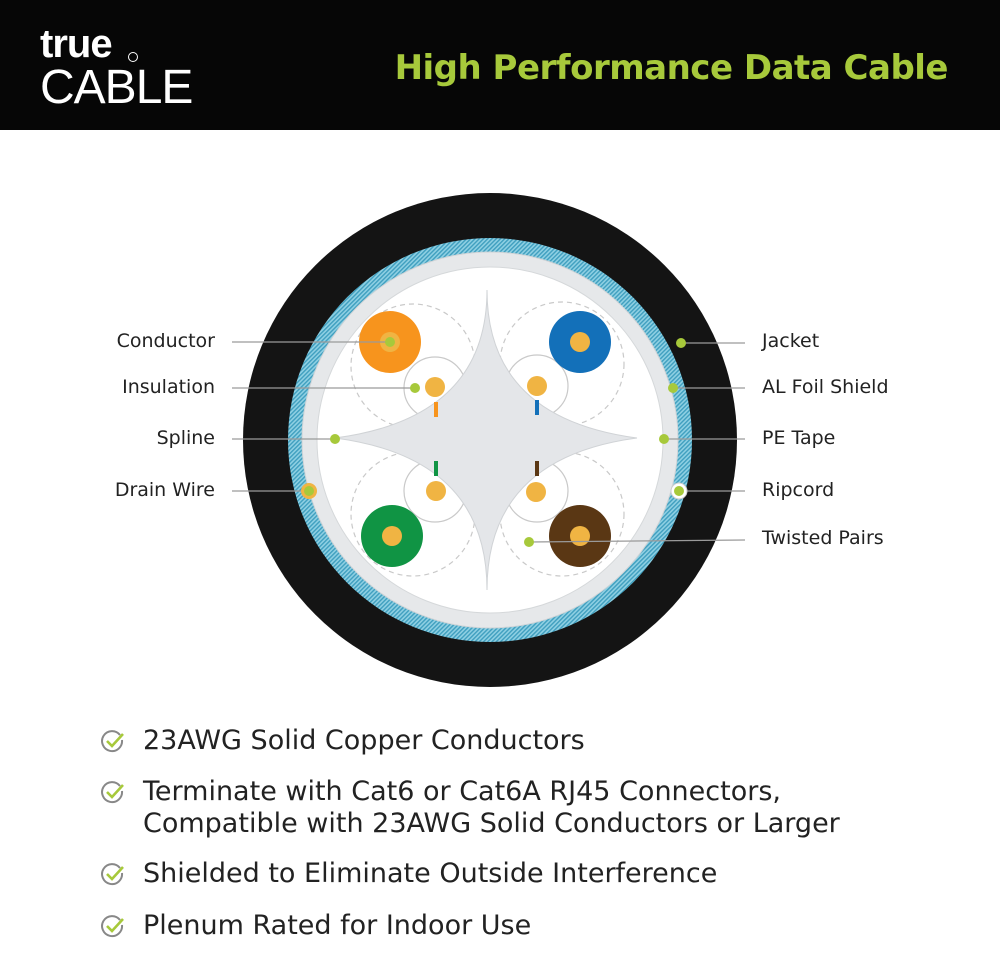  Describe the element at coordinates (798, 490) in the screenshot. I see `label-ripcord: Ripcord` at that location.